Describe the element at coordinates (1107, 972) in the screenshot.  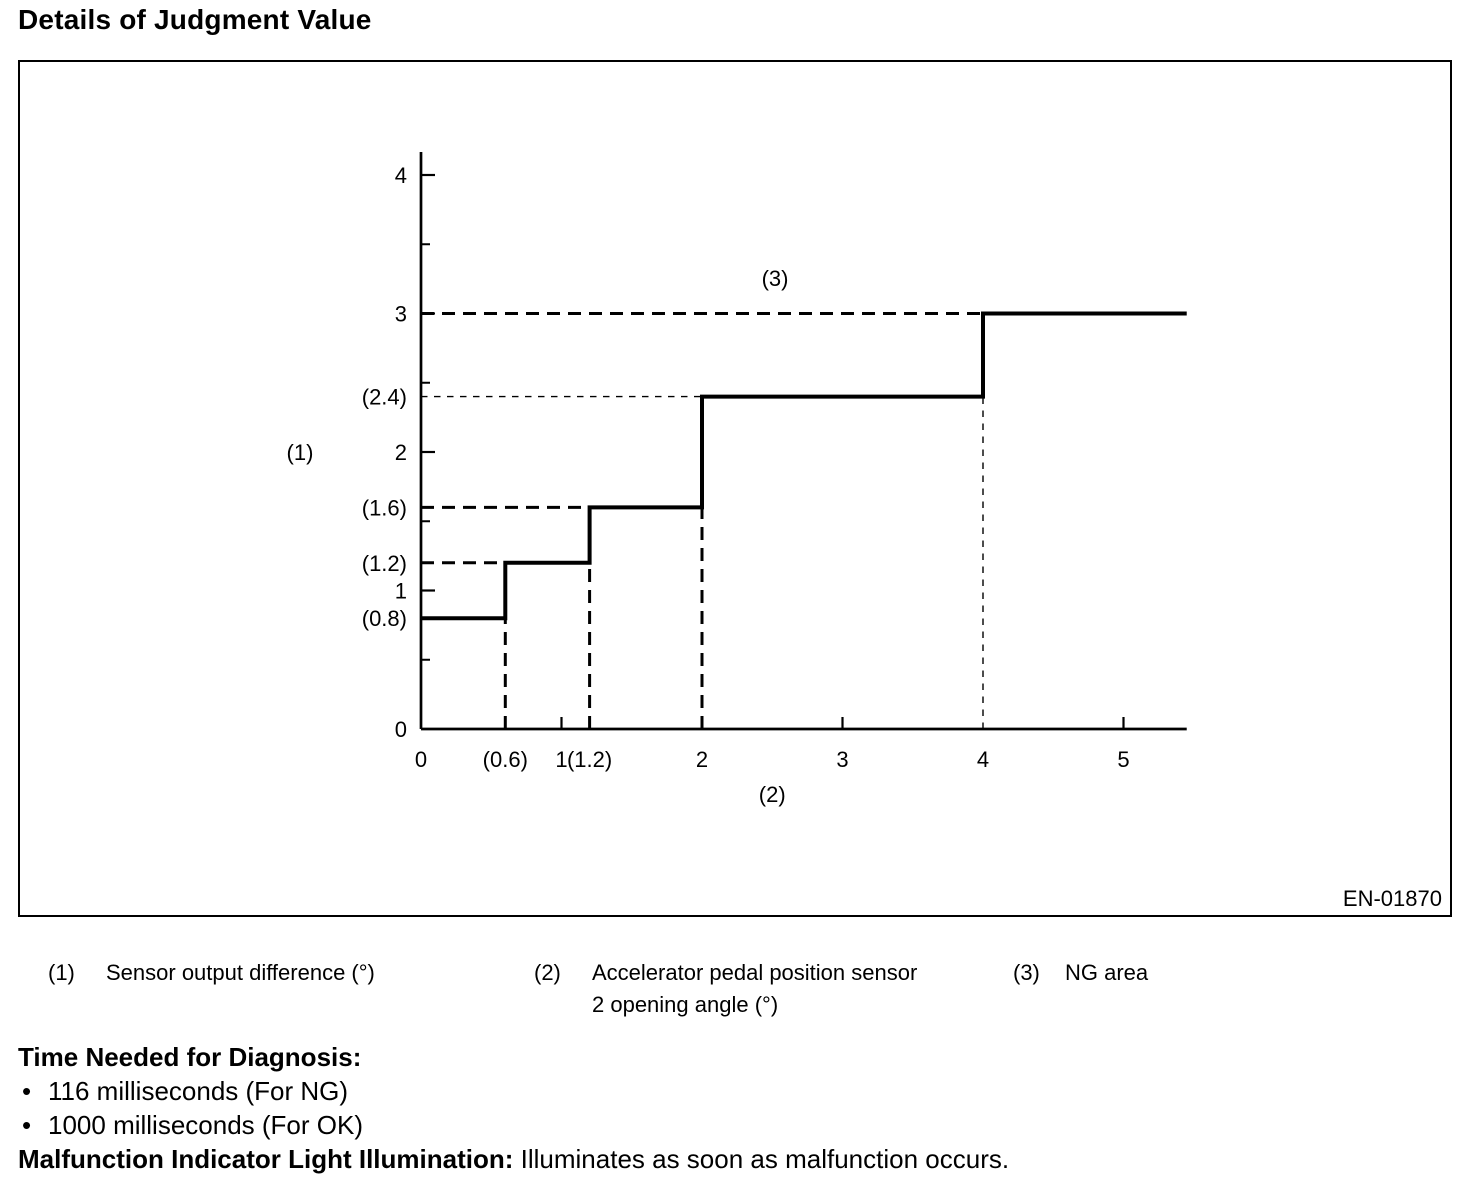
I see `legend-item-text: NG area` at that location.